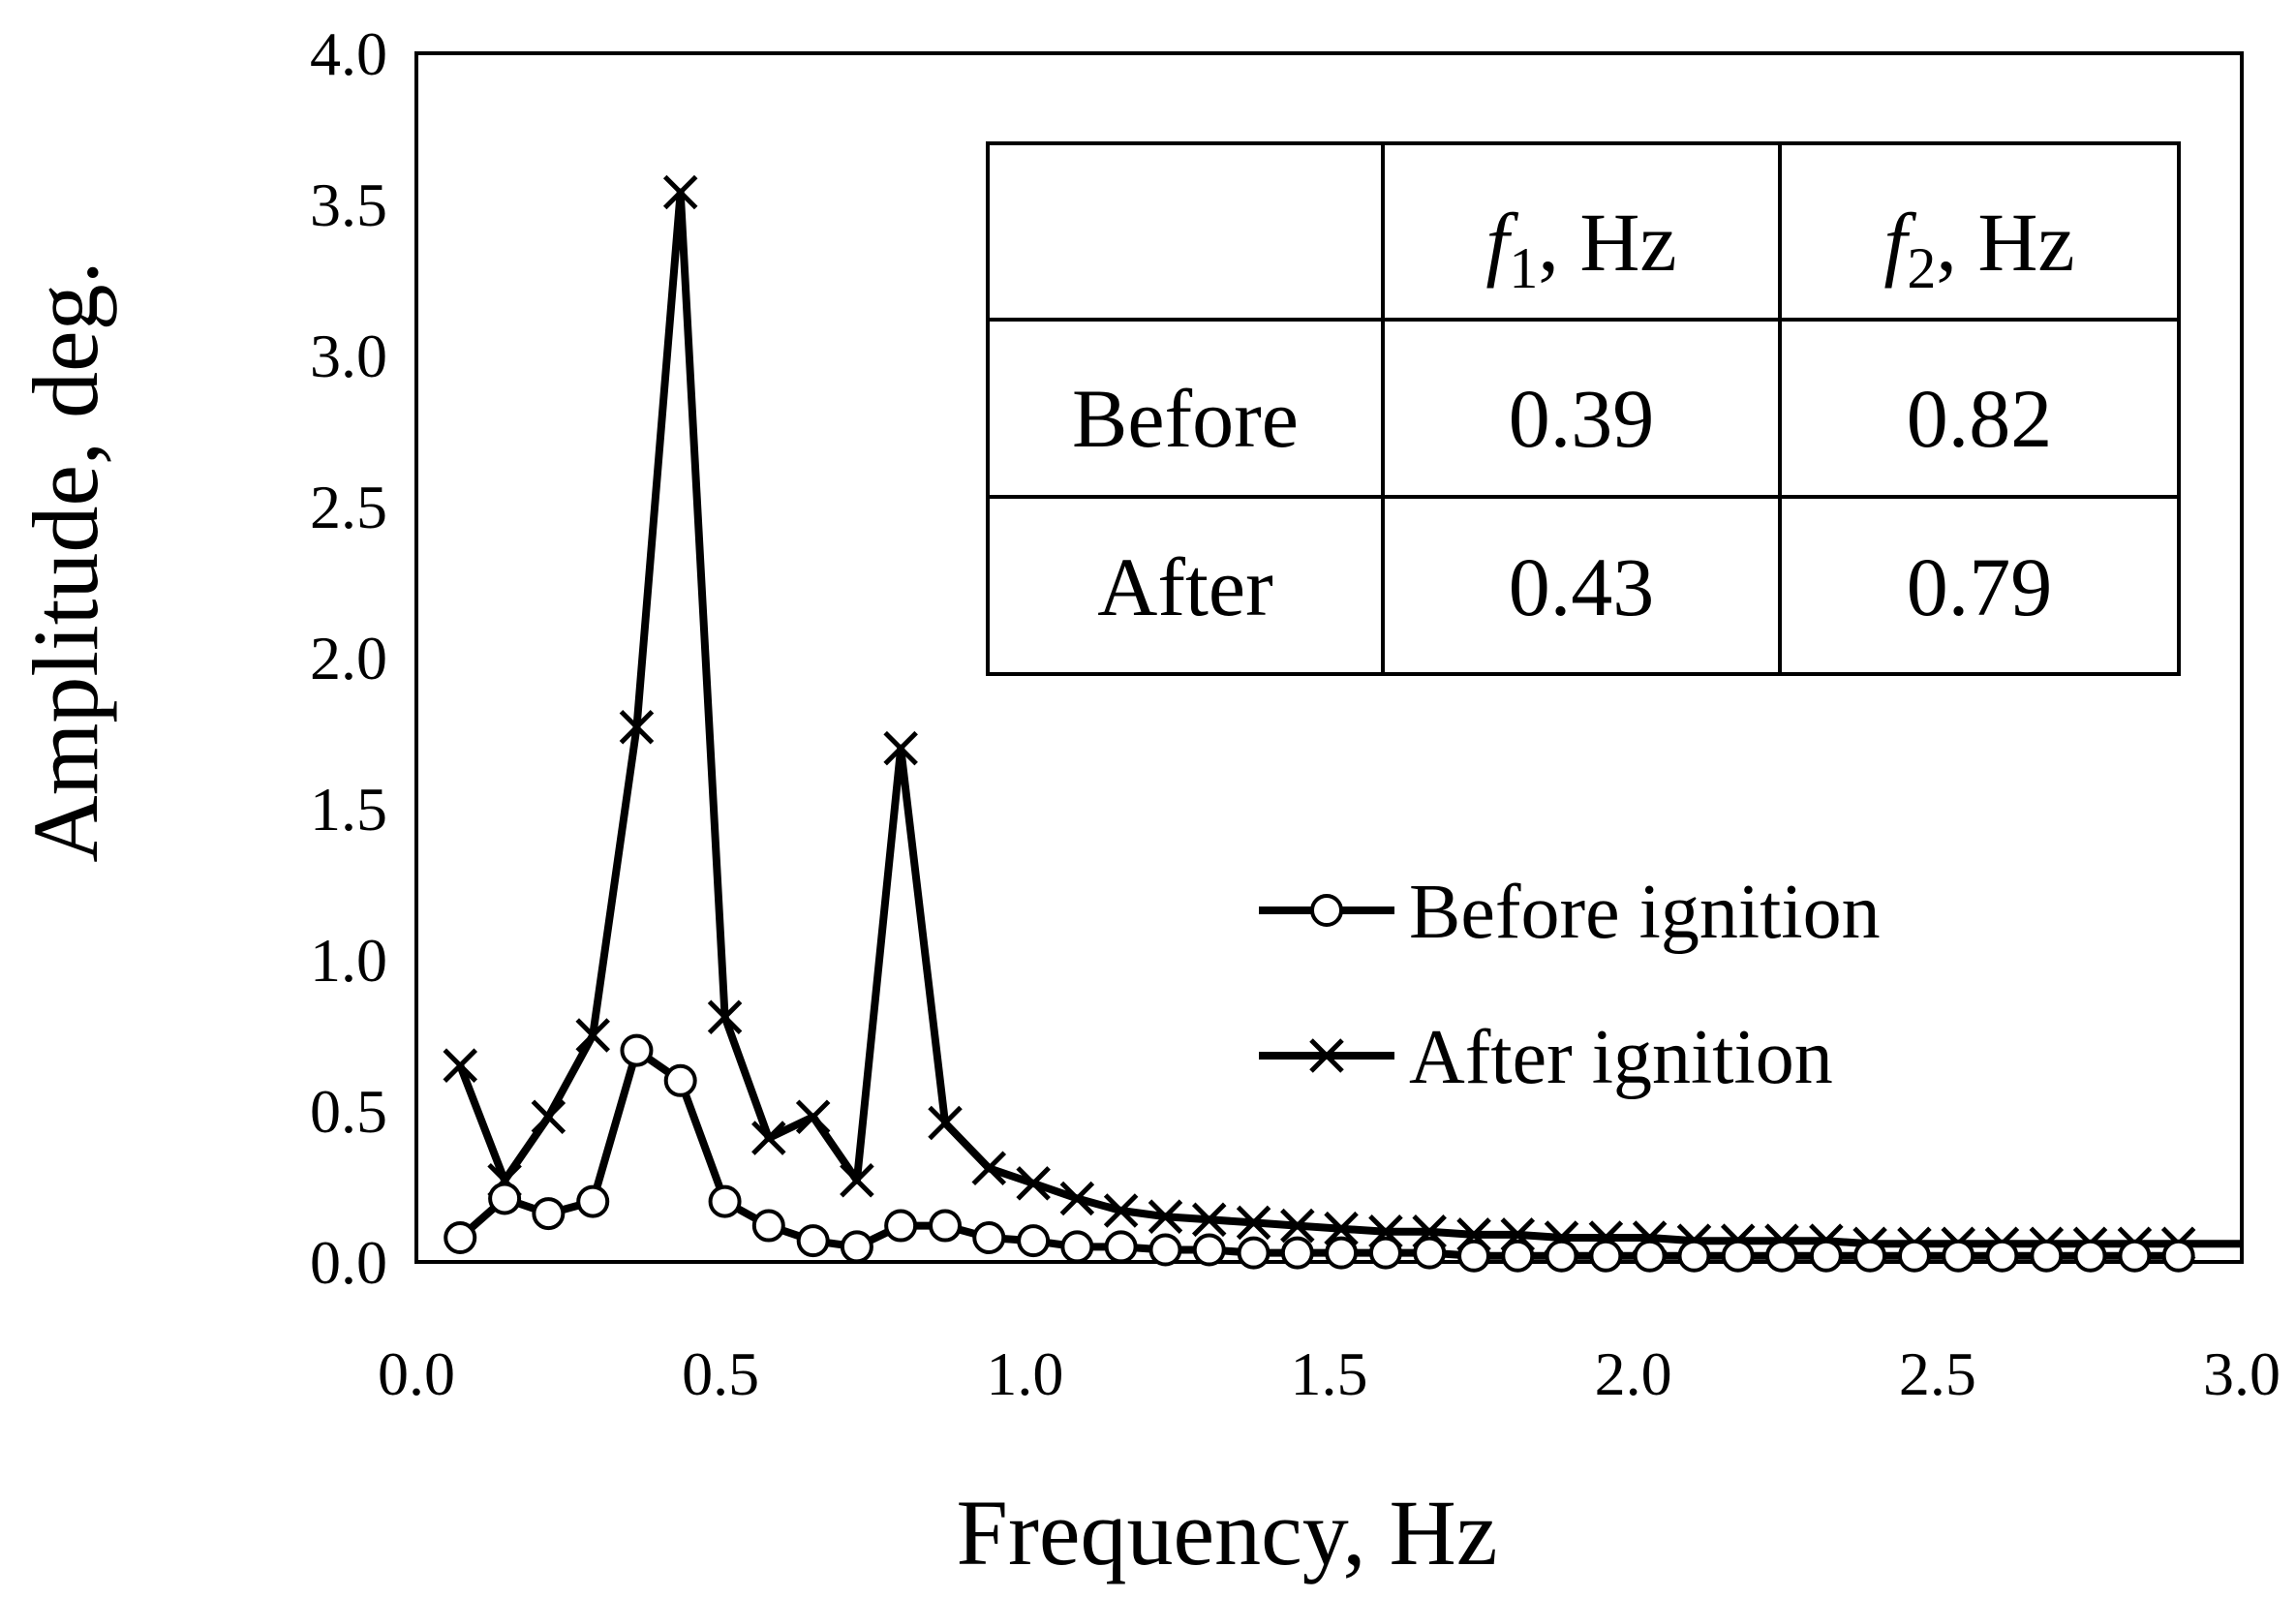 The image size is (2296, 1598). I want to click on series-line, so click(1318, 1153).